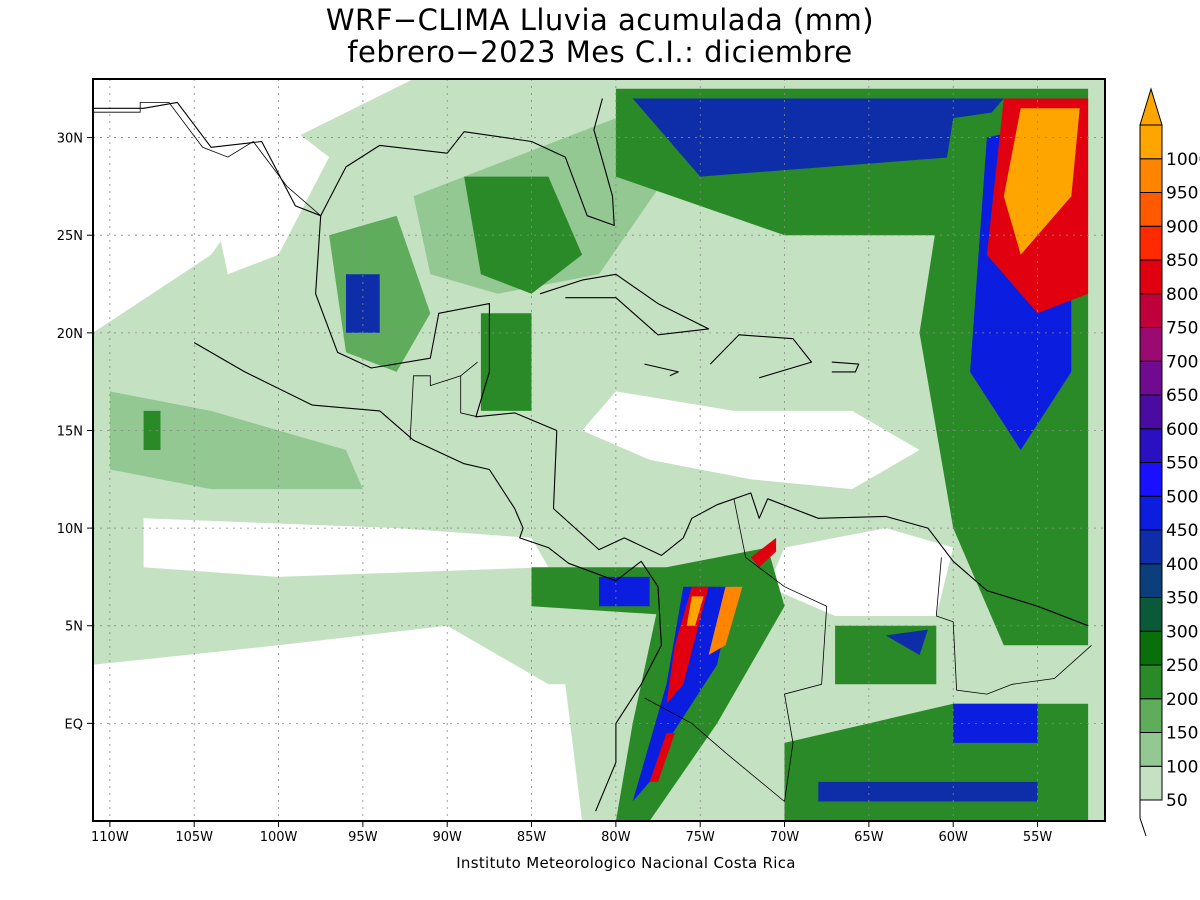  Describe the element at coordinates (74, 627) in the screenshot. I see `latitude-tick-label: 5N` at that location.